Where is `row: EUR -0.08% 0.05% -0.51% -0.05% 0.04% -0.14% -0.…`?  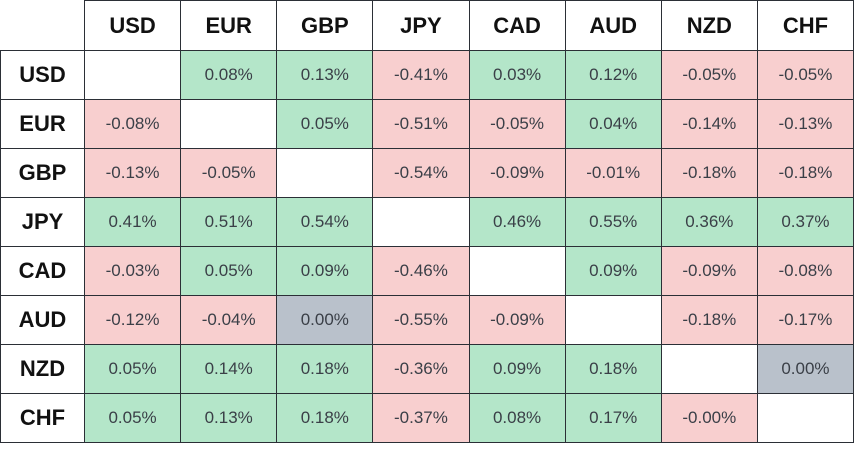 row: EUR -0.08% 0.05% -0.51% -0.05% 0.04% -0.14% -0.… is located at coordinates (427, 124).